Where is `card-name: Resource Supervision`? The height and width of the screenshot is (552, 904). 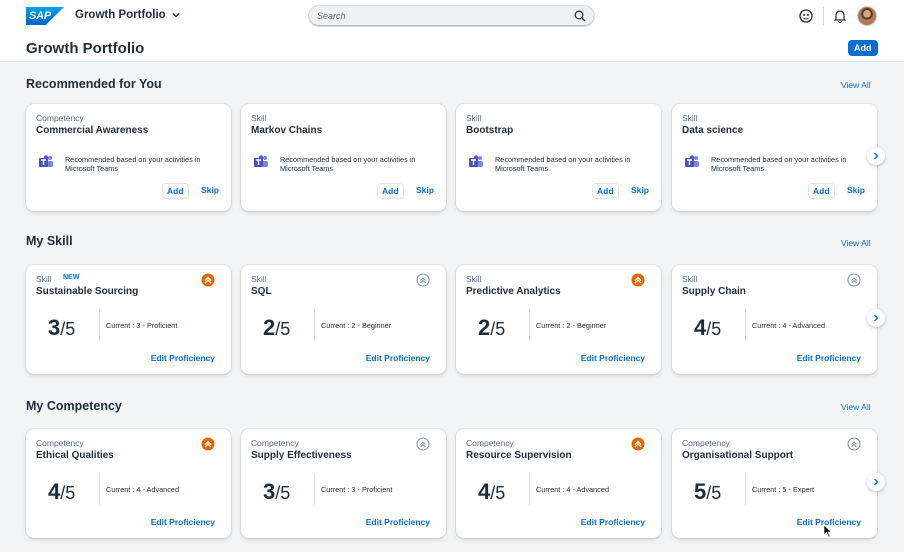 card-name: Resource Supervision is located at coordinates (519, 455).